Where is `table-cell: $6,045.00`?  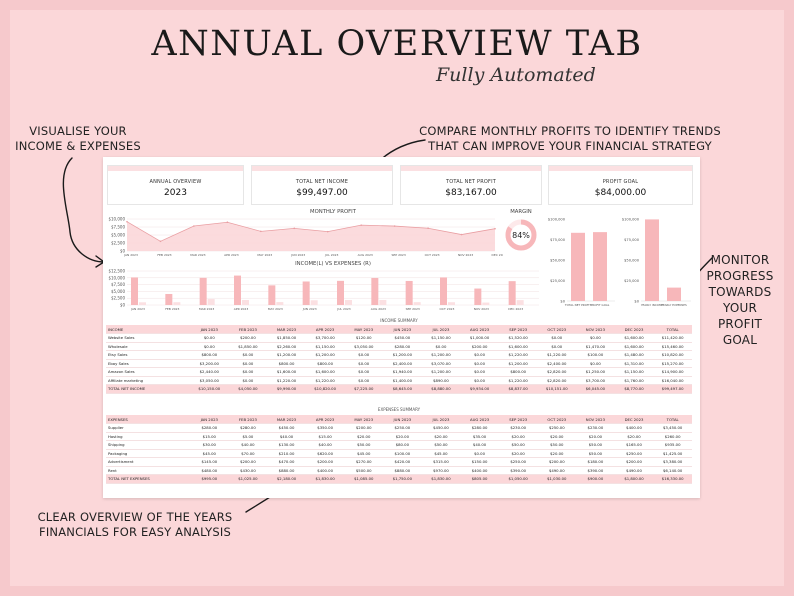 table-cell: $6,045.00 is located at coordinates (595, 389).